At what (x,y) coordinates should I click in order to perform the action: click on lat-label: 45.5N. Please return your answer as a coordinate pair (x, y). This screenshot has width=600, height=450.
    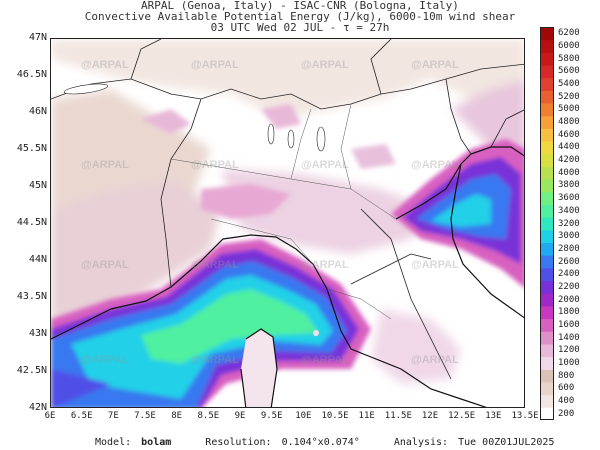
    Looking at the image, I should click on (31, 148).